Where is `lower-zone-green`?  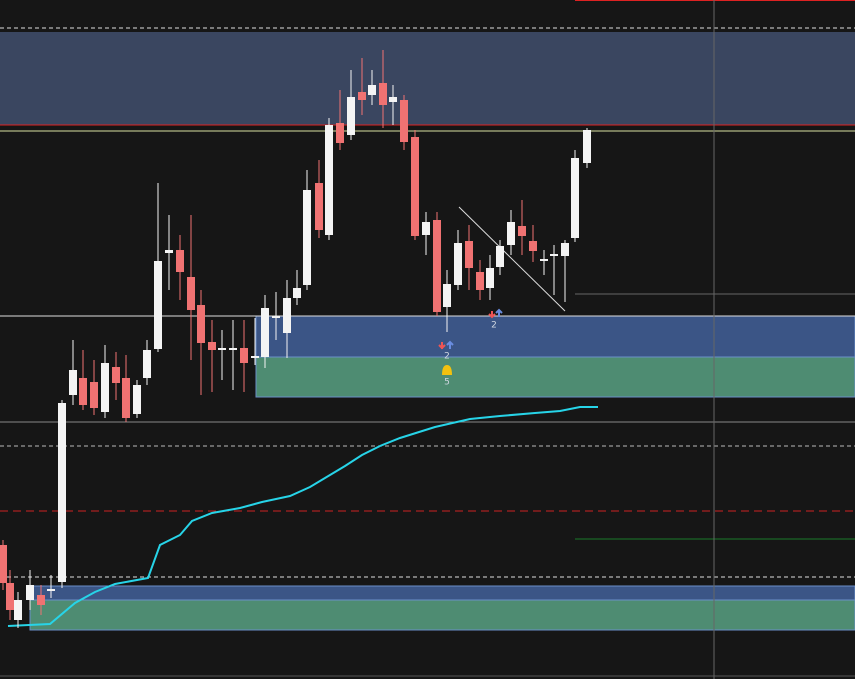
lower-zone-green is located at coordinates (442, 615).